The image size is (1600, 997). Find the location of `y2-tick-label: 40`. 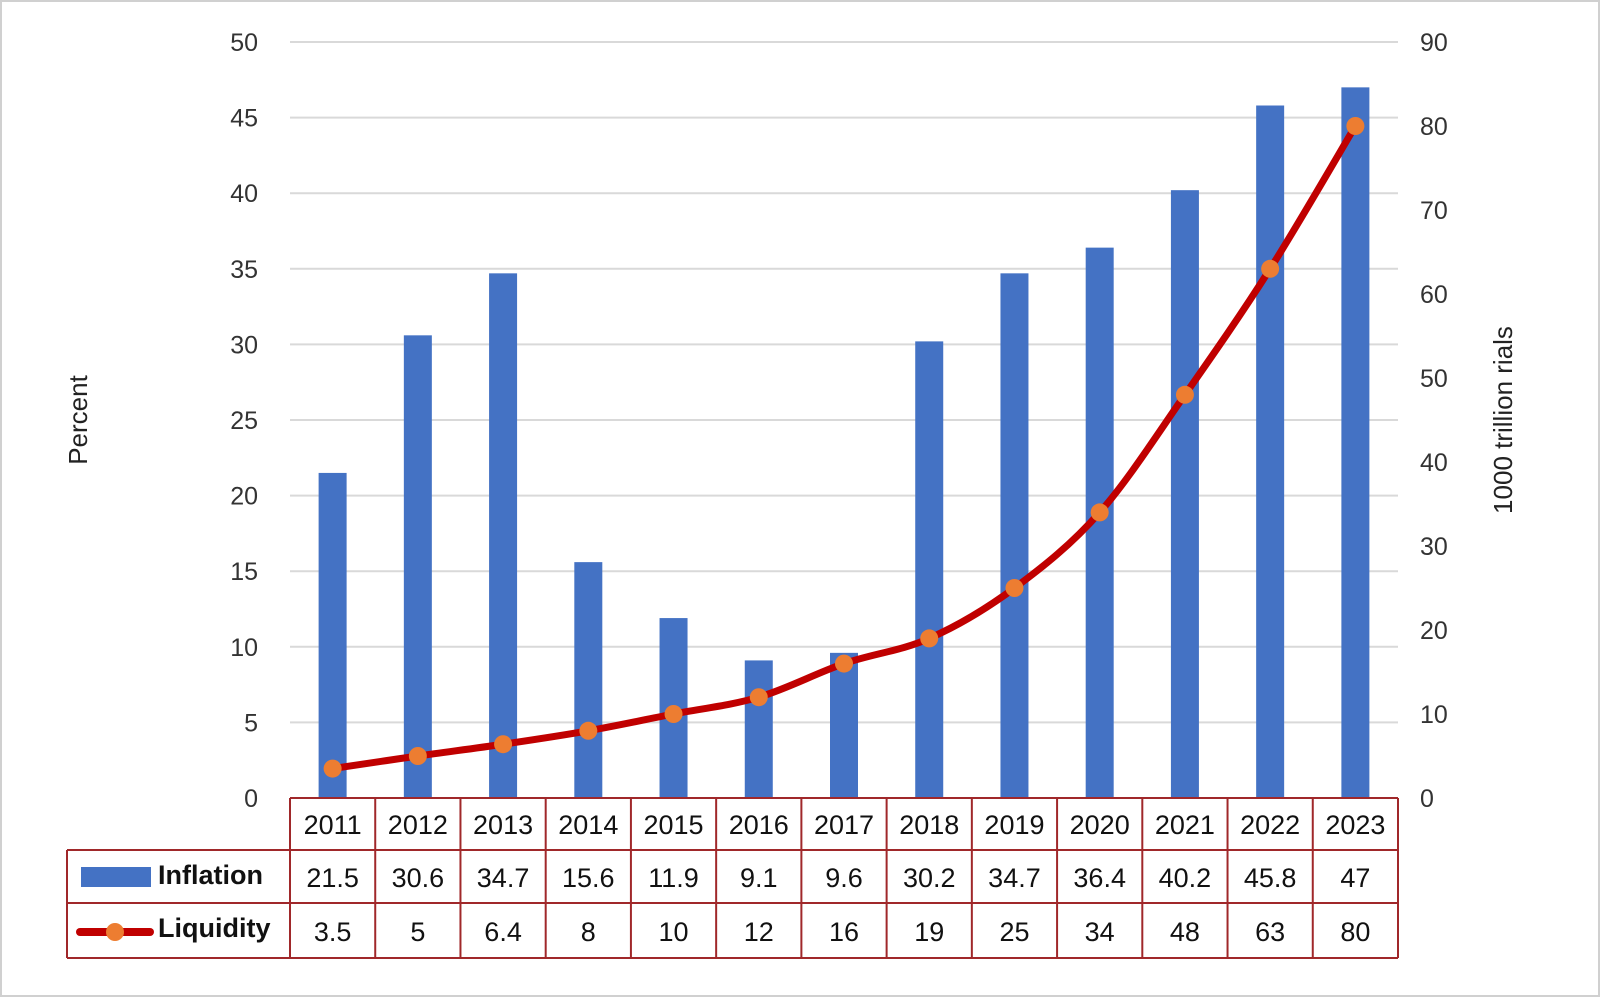

y2-tick-label: 40 is located at coordinates (1434, 463).